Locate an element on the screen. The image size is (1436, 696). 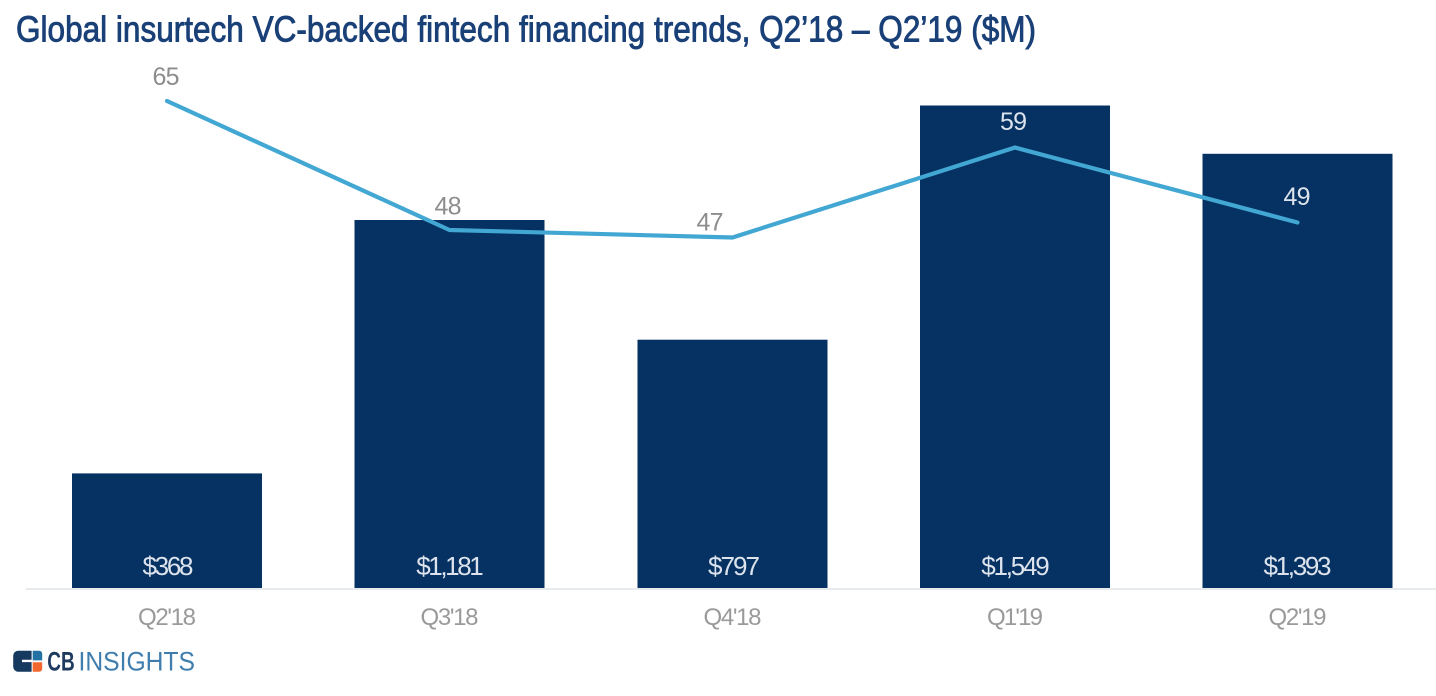
svg-text: Q1'19 is located at coordinates (1015, 617).